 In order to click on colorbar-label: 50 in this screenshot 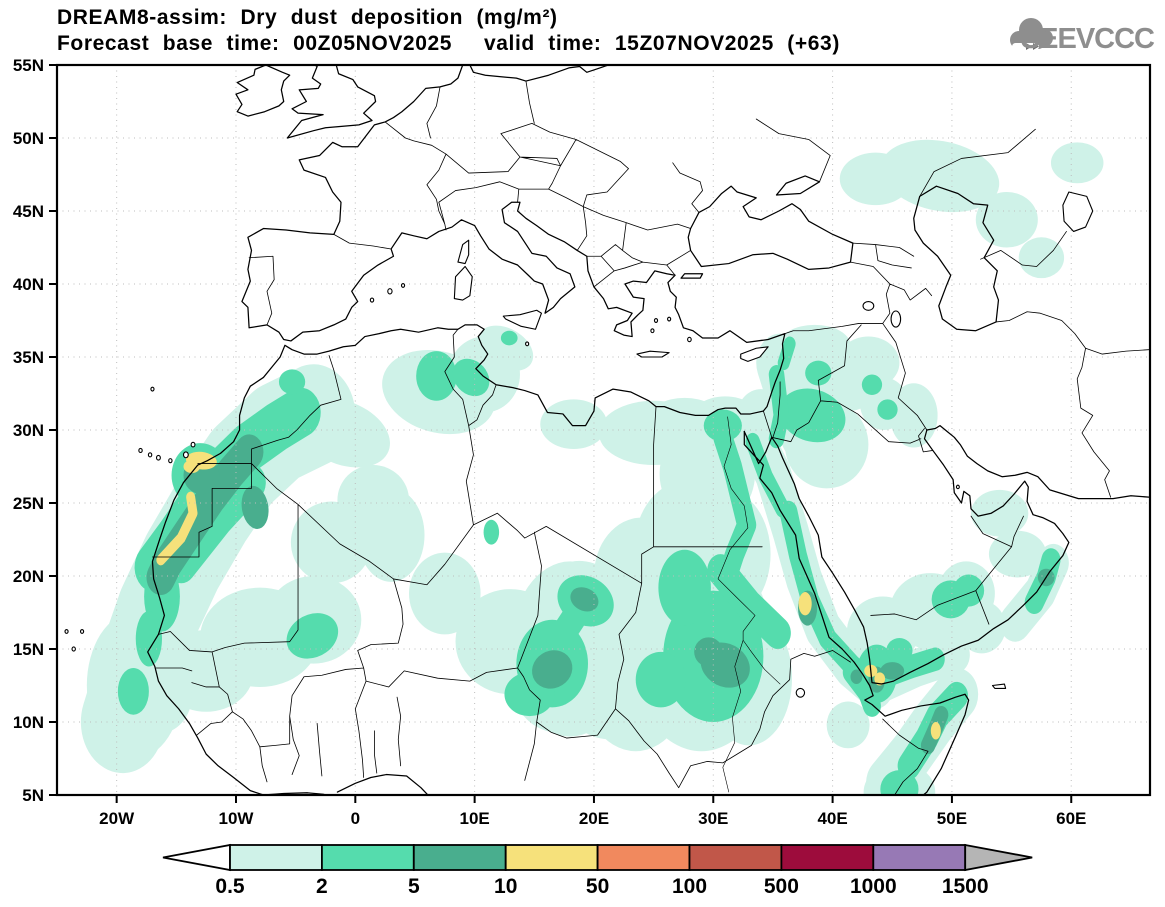, I will do `click(597, 886)`.